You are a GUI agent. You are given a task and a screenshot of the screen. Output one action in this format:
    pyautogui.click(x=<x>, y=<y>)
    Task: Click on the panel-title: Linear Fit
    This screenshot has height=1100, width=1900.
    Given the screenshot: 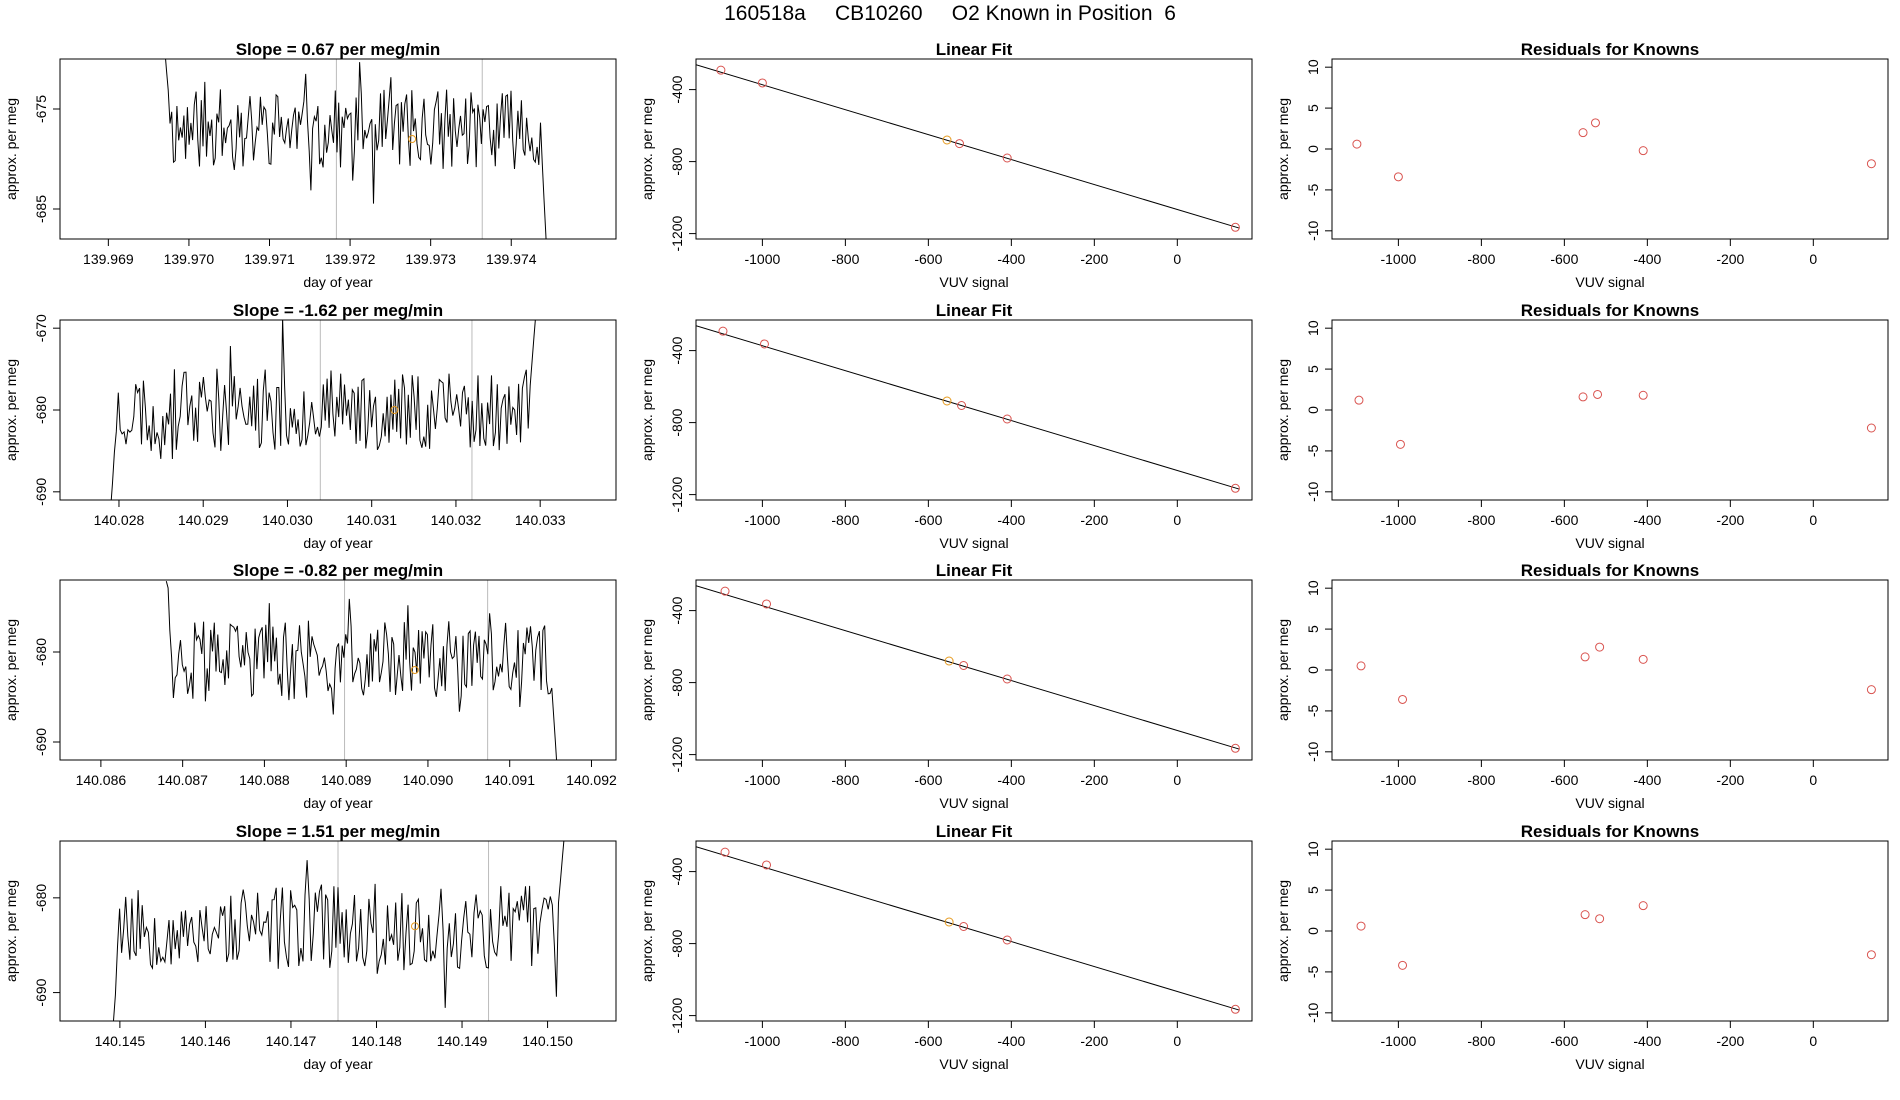 What is the action you would take?
    pyautogui.click(x=974, y=831)
    